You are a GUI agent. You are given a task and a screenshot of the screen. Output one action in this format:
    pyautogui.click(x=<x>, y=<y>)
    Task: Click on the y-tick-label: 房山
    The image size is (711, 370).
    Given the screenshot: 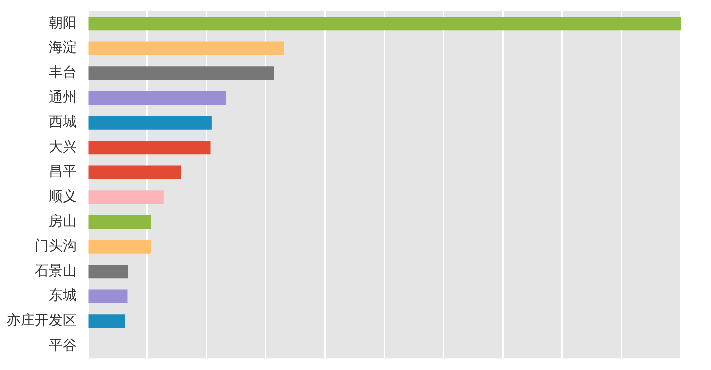 What is the action you would take?
    pyautogui.click(x=63, y=222)
    